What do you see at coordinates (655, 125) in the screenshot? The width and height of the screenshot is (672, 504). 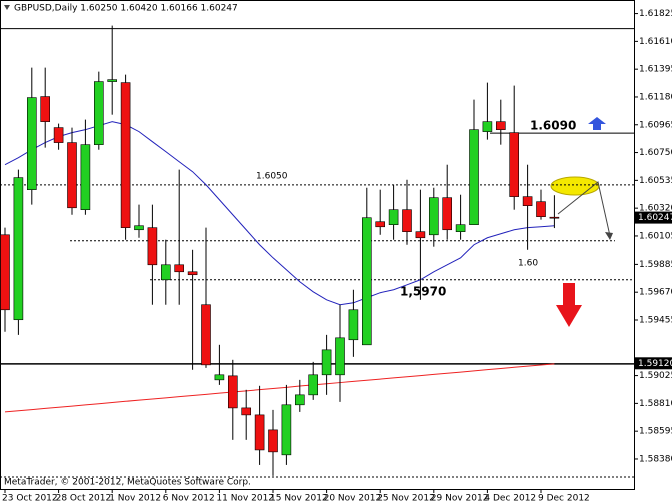 I see `y-tick-label: 1.60965` at bounding box center [655, 125].